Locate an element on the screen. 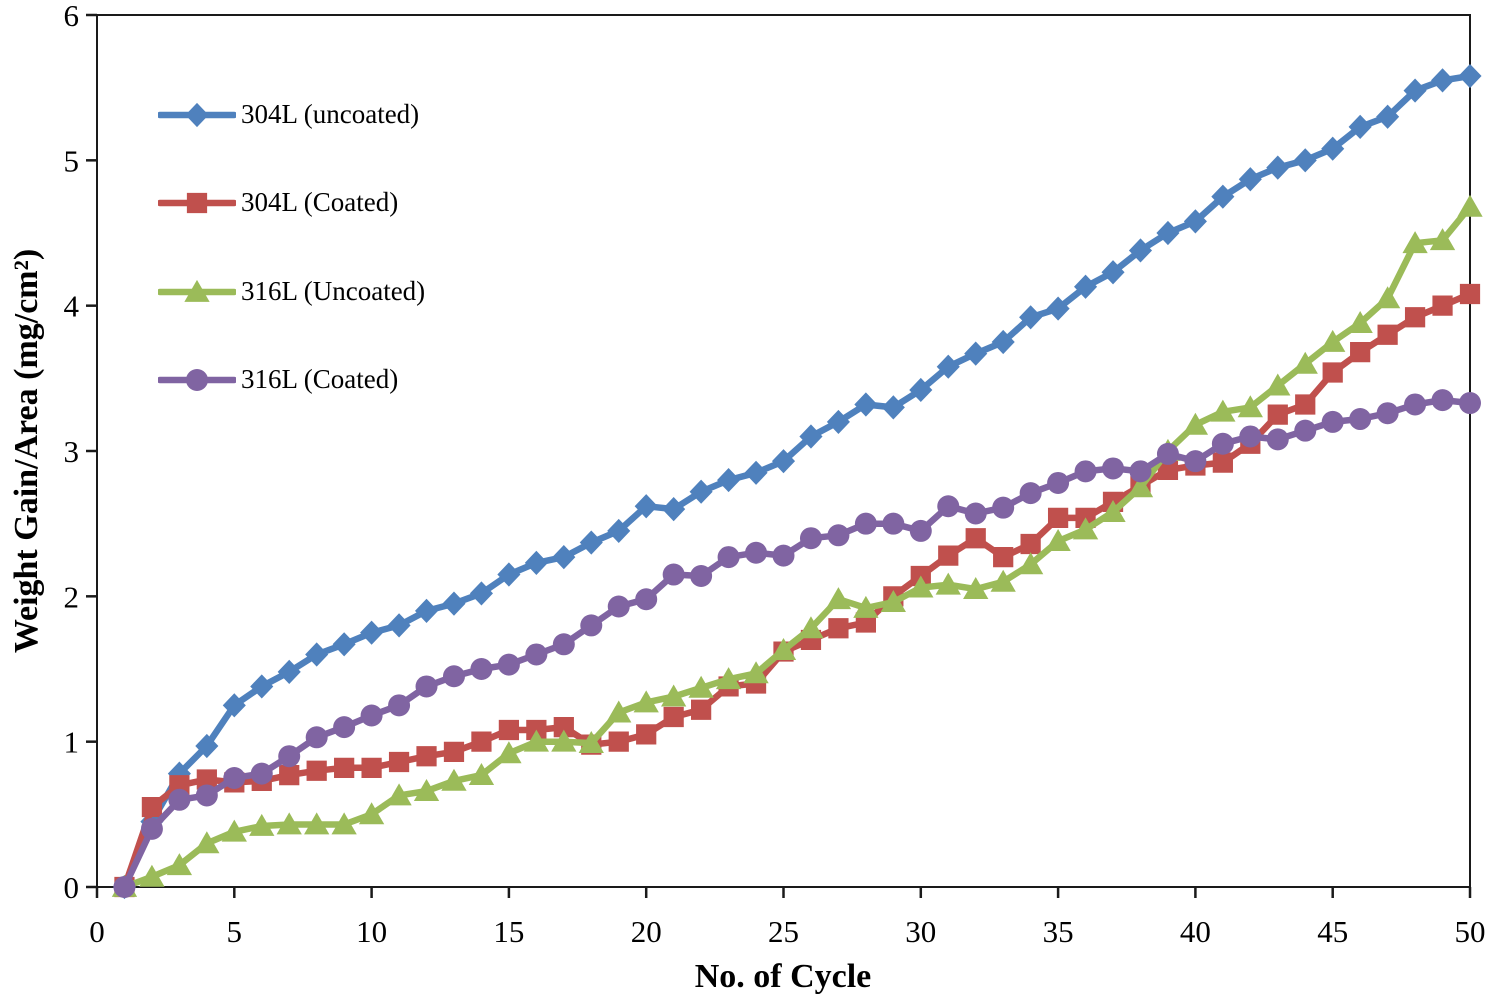 The height and width of the screenshot is (1005, 1486). legend-item-304l-uncoated: 304L (uncoated) is located at coordinates (288, 114).